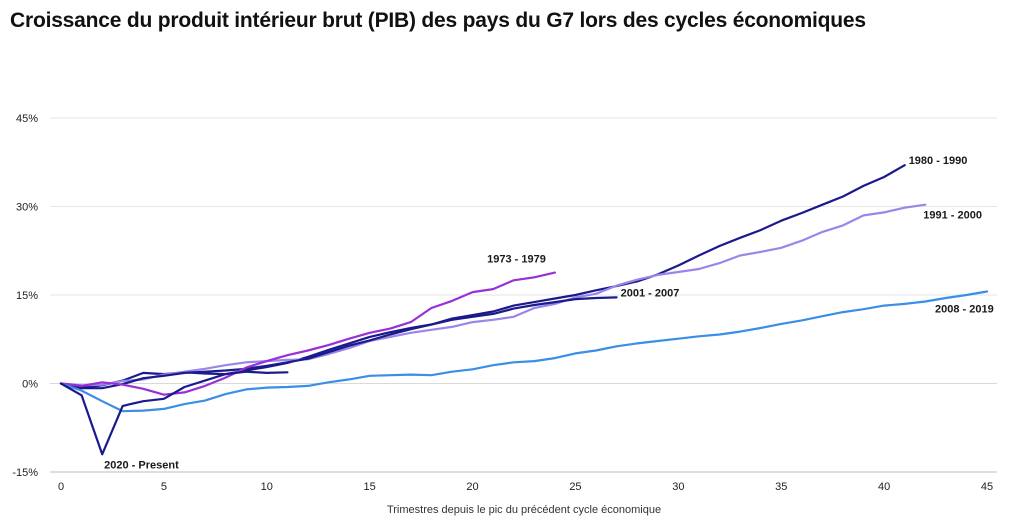 The image size is (1024, 525). What do you see at coordinates (525, 487) in the screenshot?
I see `x-axis-ticks: 0 5 10 15 20 25 30 35 40 45` at bounding box center [525, 487].